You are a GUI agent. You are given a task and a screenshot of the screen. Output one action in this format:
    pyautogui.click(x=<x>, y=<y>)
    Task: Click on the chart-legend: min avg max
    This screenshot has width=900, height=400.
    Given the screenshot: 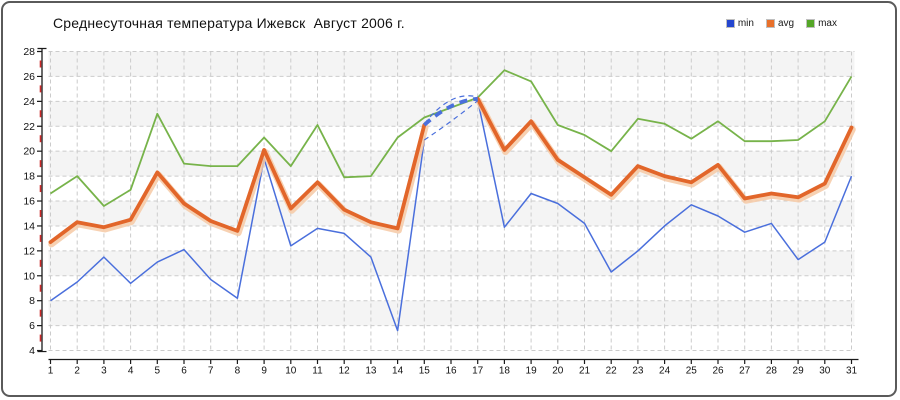 What is the action you would take?
    pyautogui.click(x=781, y=23)
    